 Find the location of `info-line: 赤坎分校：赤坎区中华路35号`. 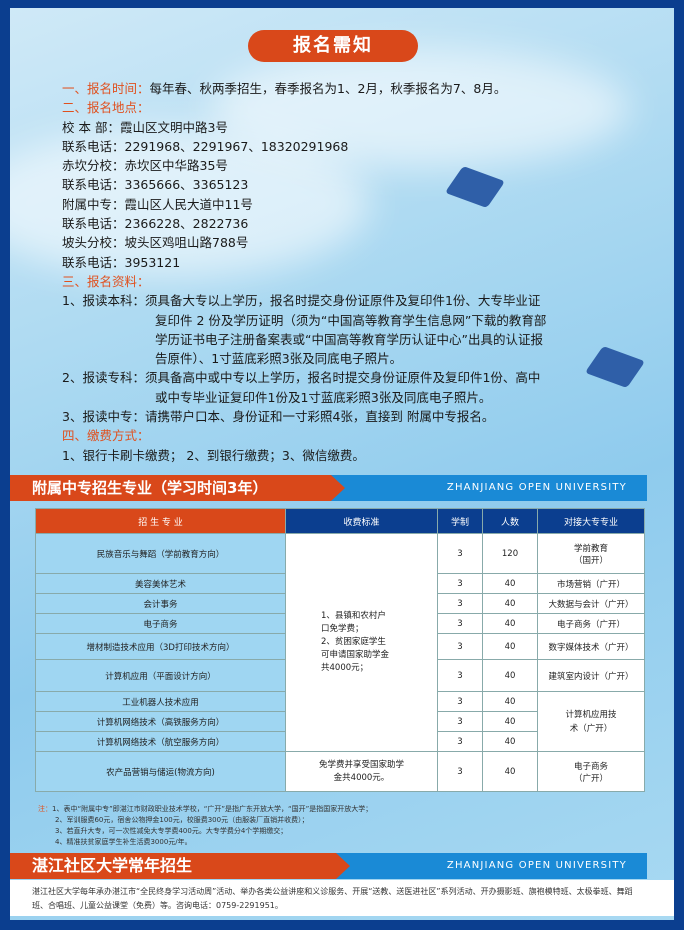

info-line: 赤坎分校：赤坎区中华路35号 is located at coordinates (304, 165).